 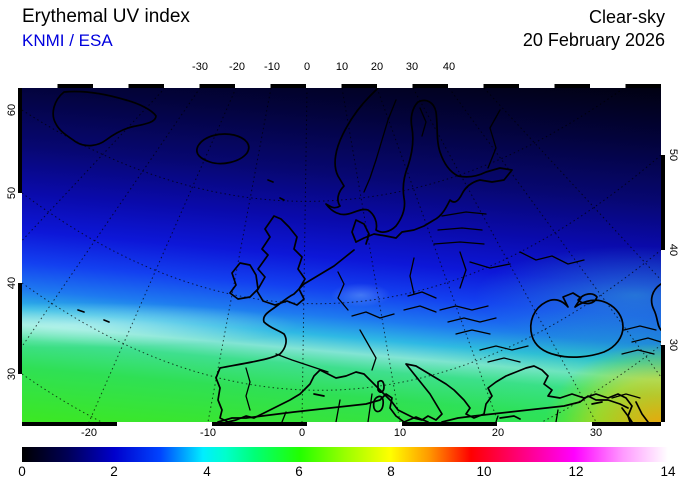 What do you see at coordinates (593, 40) in the screenshot?
I see `date-label: 20 February 2026` at bounding box center [593, 40].